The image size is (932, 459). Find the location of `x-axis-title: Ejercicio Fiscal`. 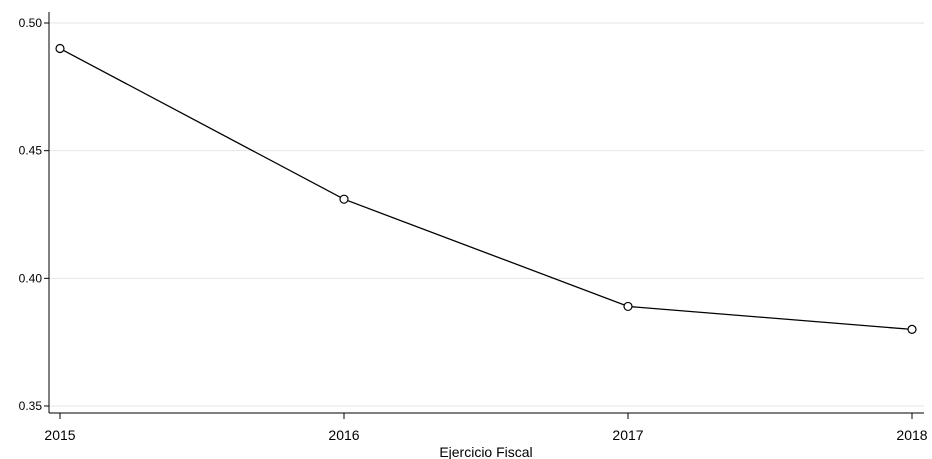

x-axis-title: Ejercicio Fiscal is located at coordinates (485, 451).